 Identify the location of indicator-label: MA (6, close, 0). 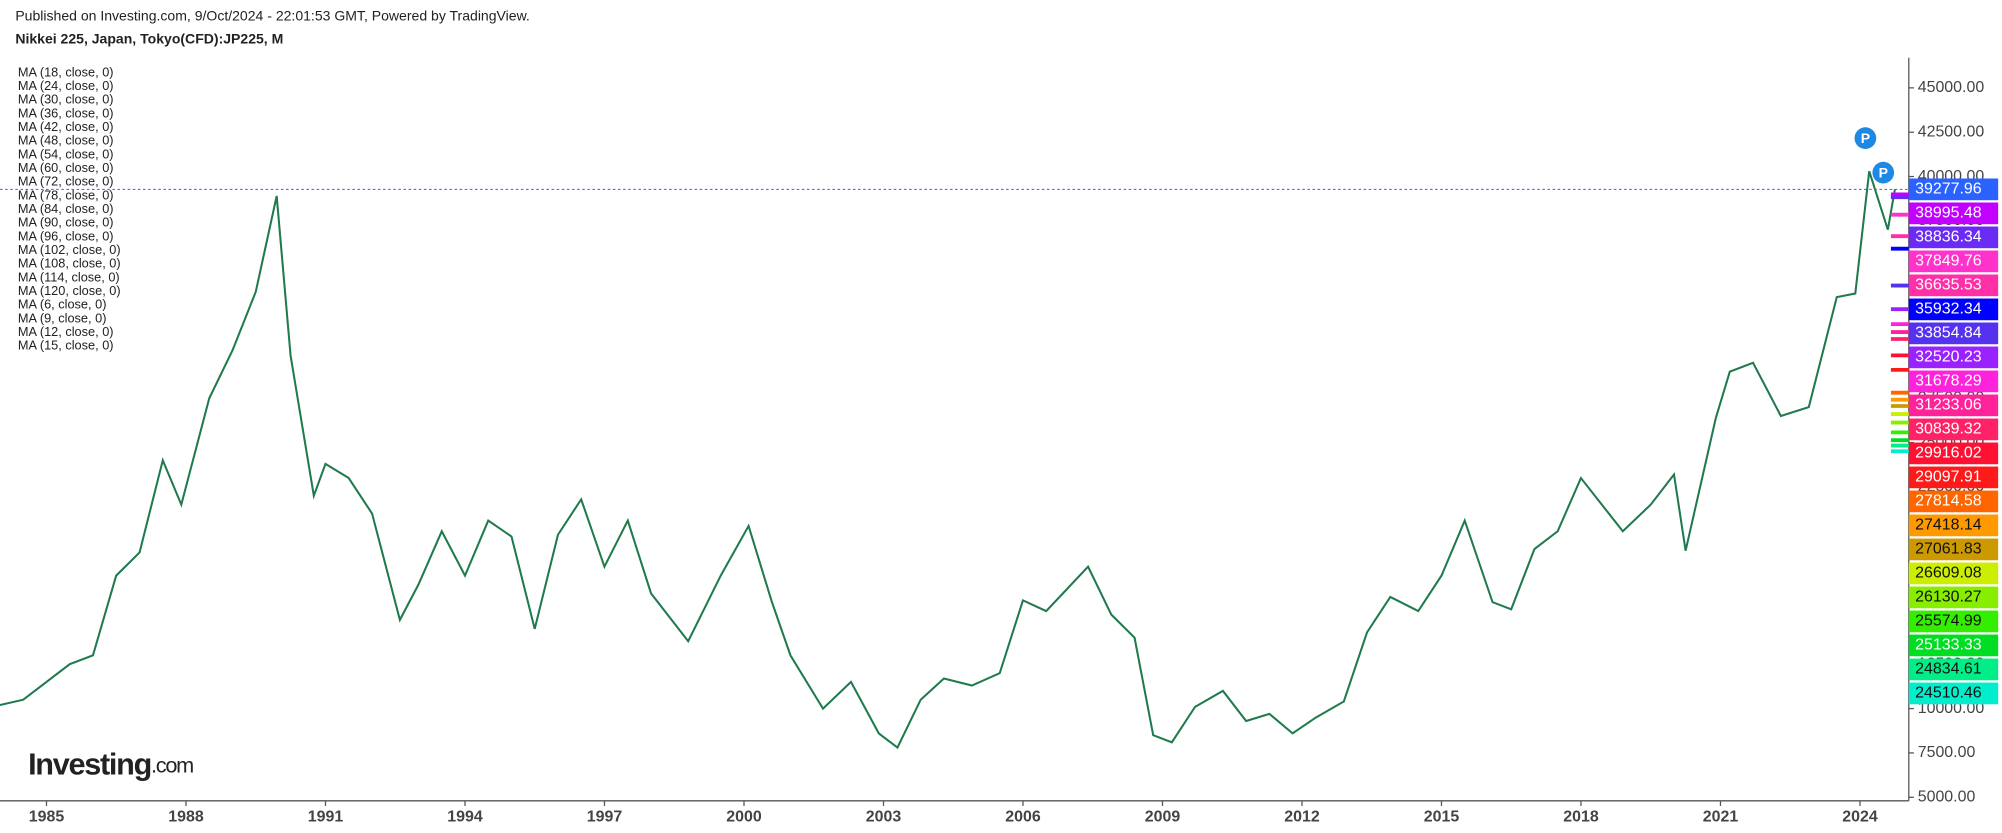
(62, 304).